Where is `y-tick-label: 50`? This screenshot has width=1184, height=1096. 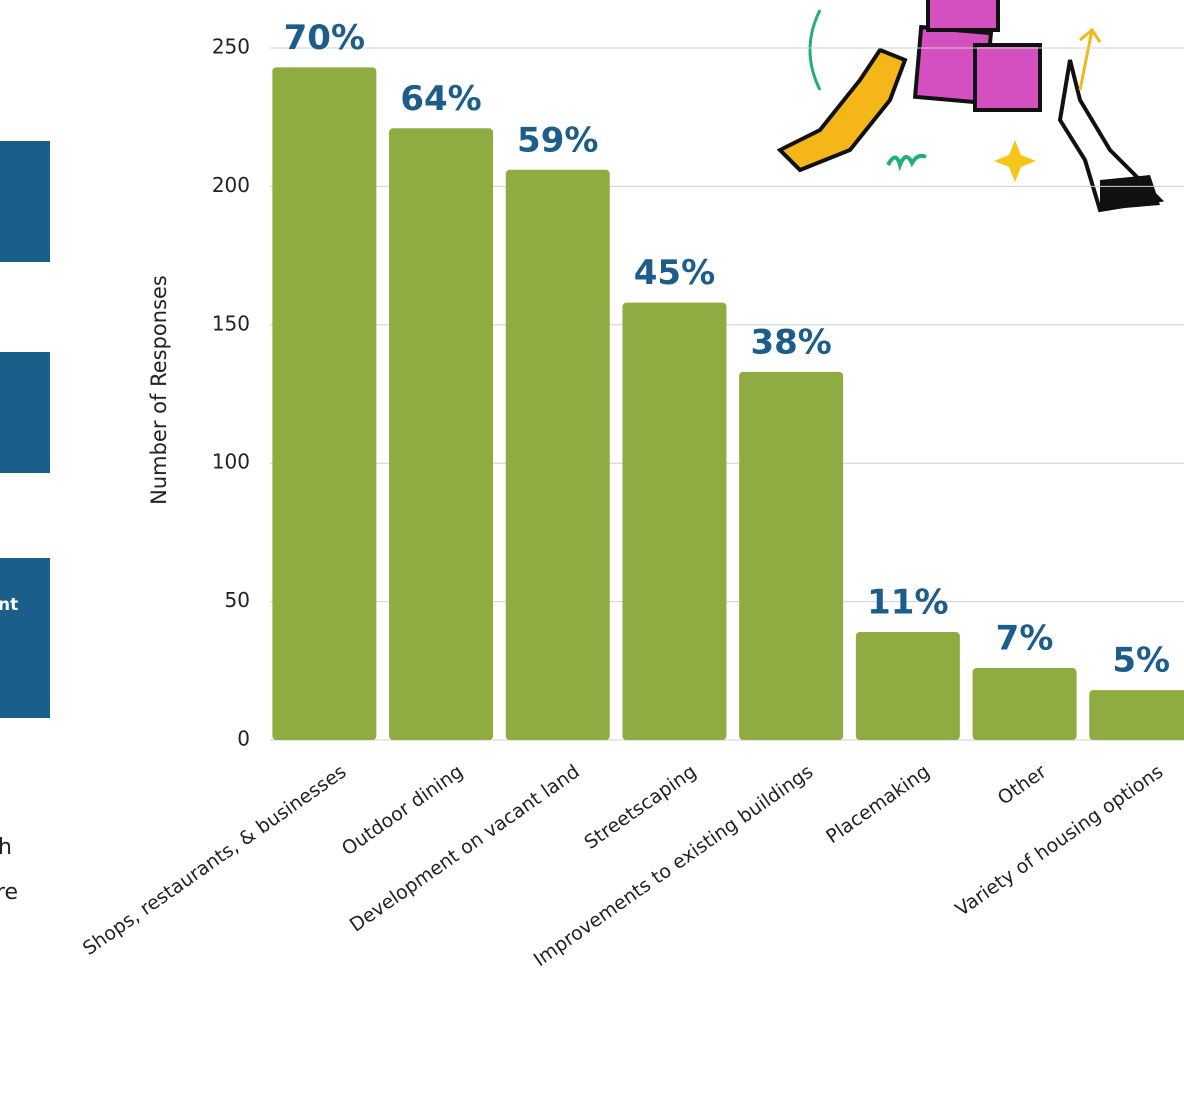 y-tick-label: 50 is located at coordinates (237, 600).